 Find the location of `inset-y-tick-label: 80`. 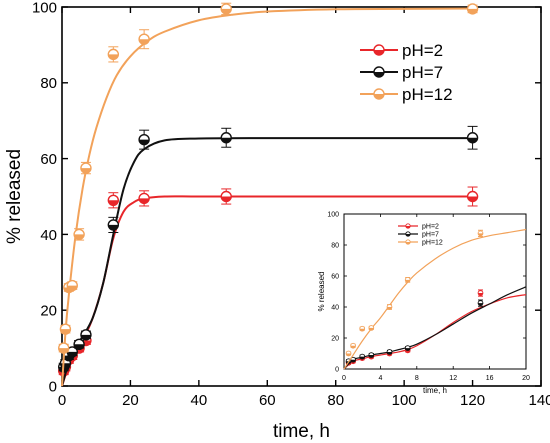

inset-y-tick-label: 80 is located at coordinates (335, 246).